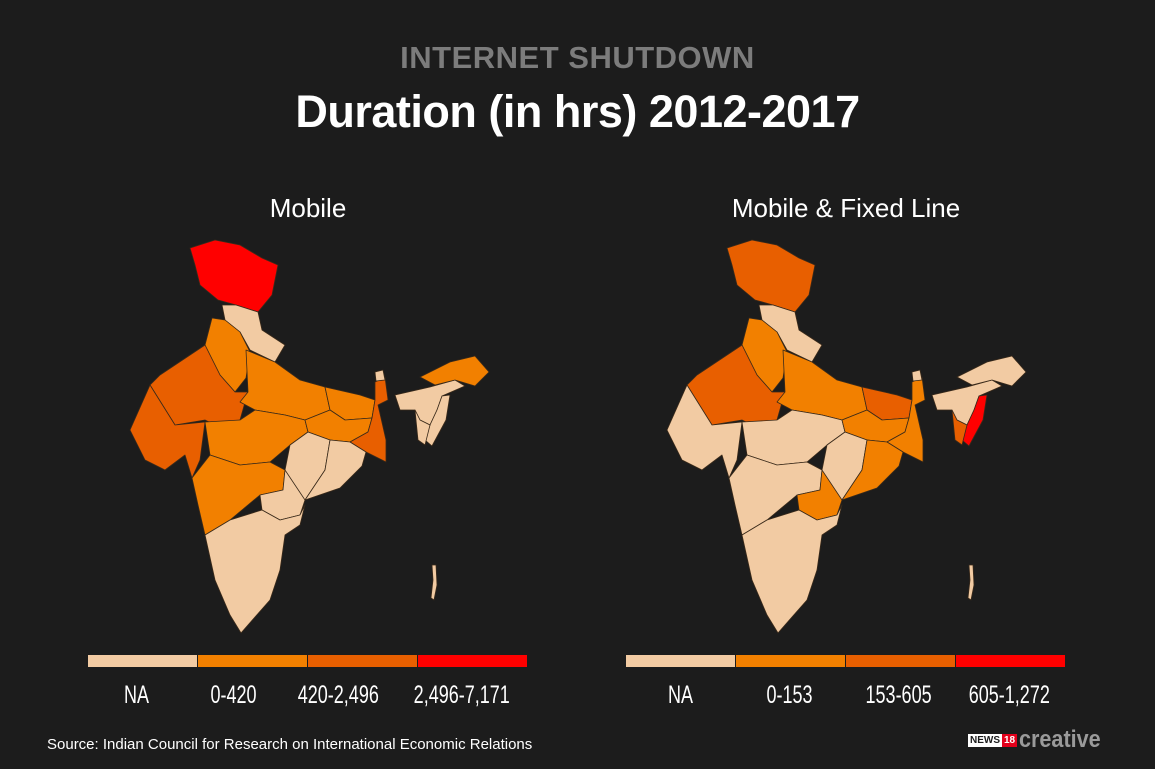 The height and width of the screenshot is (769, 1155). I want to click on legend-label: 2,496-7,171, so click(461, 695).